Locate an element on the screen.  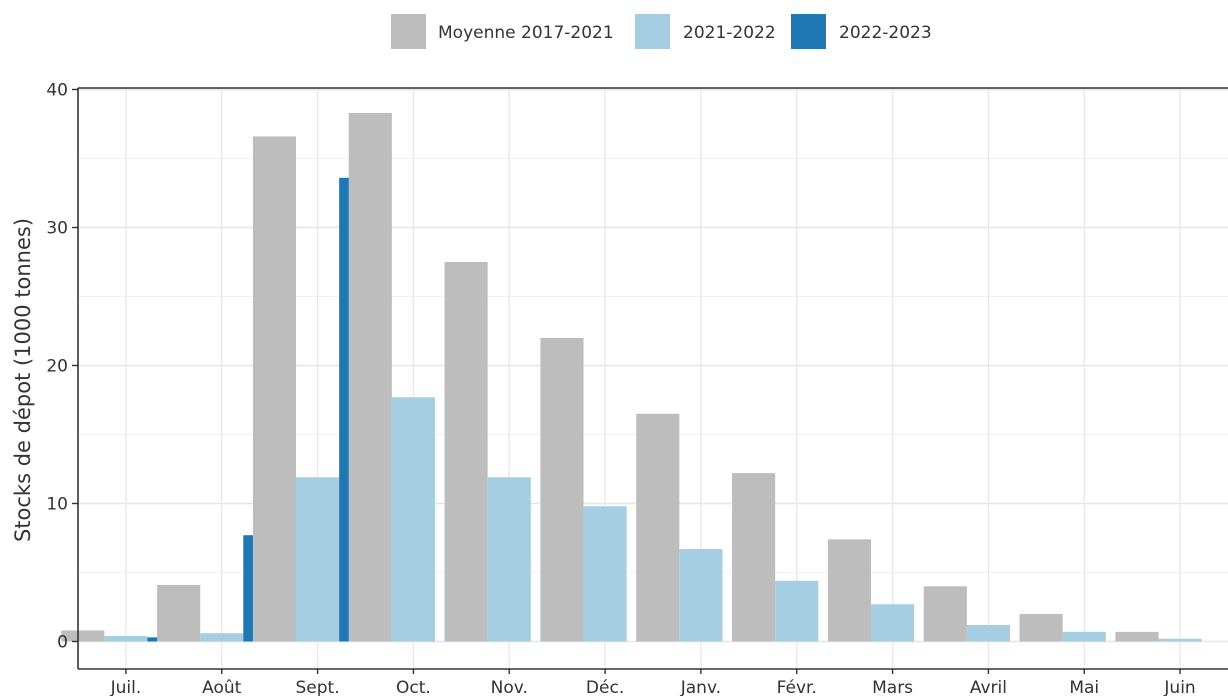
y-tick-label: 20 is located at coordinates (57, 367).